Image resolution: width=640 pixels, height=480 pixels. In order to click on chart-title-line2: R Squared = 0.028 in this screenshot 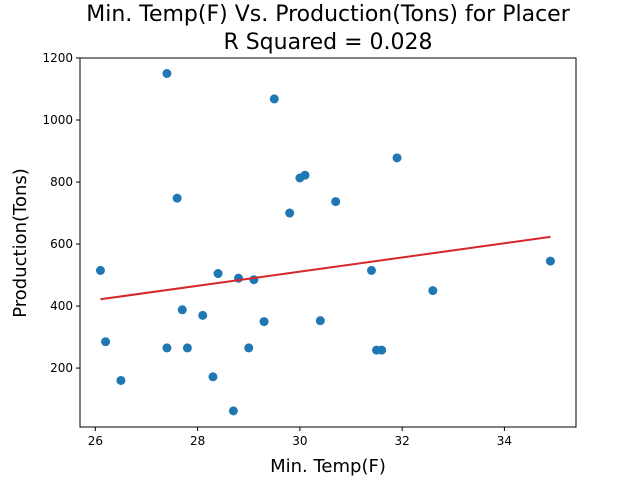, I will do `click(327, 42)`.